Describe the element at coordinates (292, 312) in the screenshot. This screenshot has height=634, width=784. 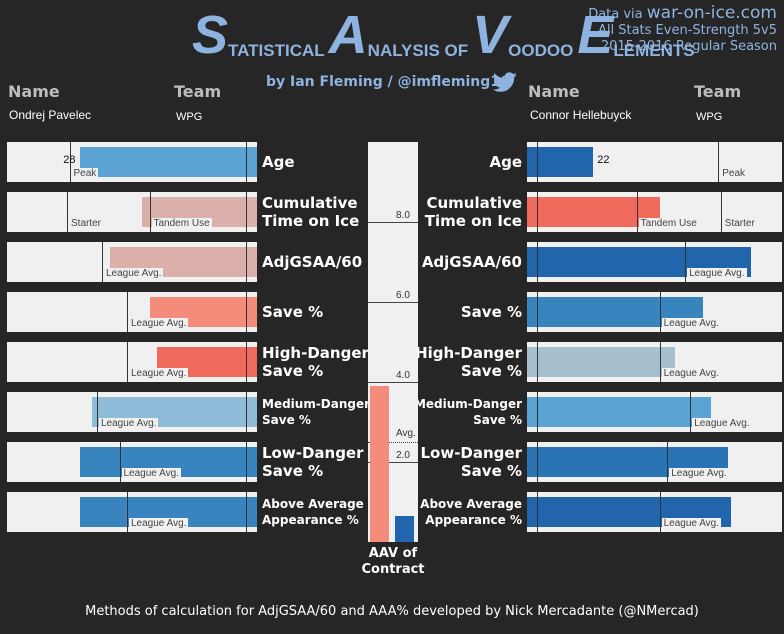
I see `left-metric-label-3: Save %` at that location.